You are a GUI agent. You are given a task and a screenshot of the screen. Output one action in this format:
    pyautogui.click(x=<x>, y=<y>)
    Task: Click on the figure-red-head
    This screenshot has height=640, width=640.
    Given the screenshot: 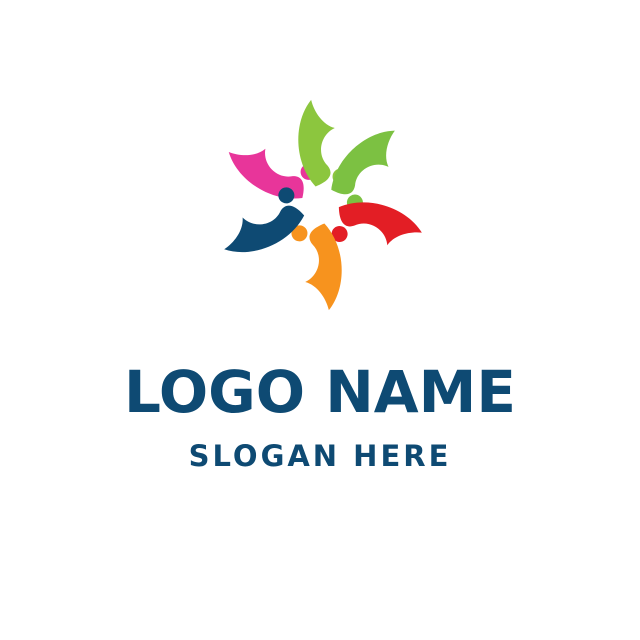 What is the action you would take?
    pyautogui.click(x=339, y=233)
    